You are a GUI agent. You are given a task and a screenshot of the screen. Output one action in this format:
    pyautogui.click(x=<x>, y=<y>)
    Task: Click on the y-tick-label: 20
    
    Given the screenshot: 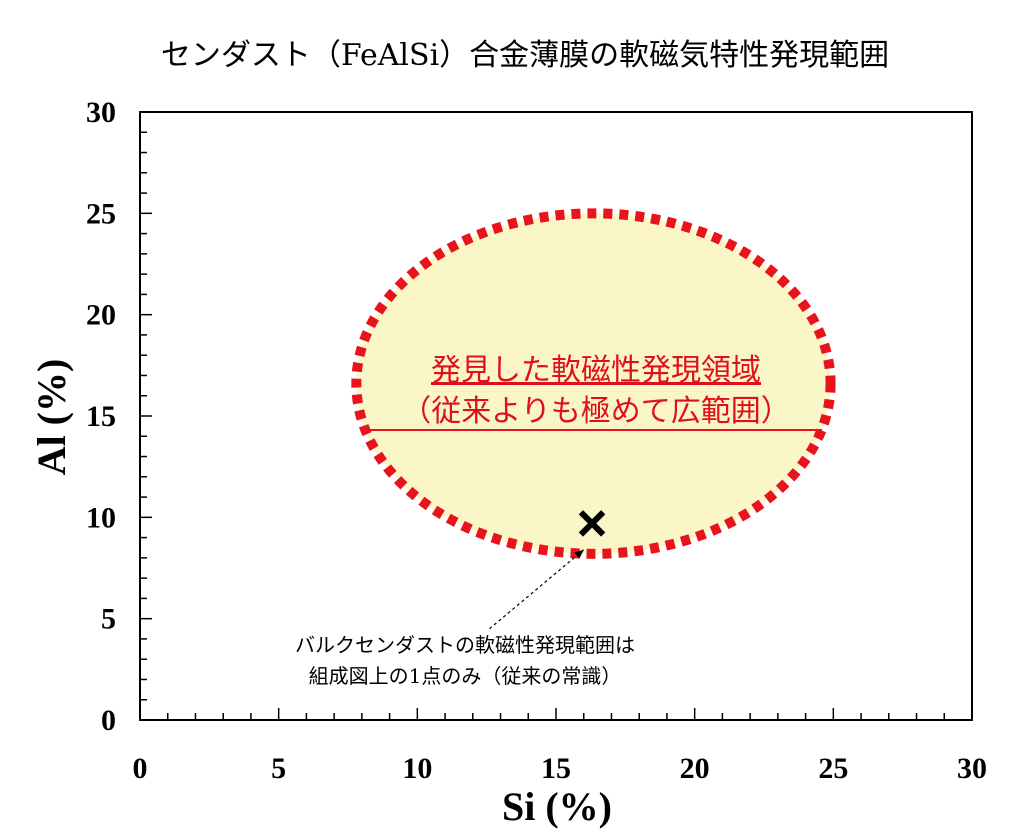 What is the action you would take?
    pyautogui.click(x=101, y=315)
    